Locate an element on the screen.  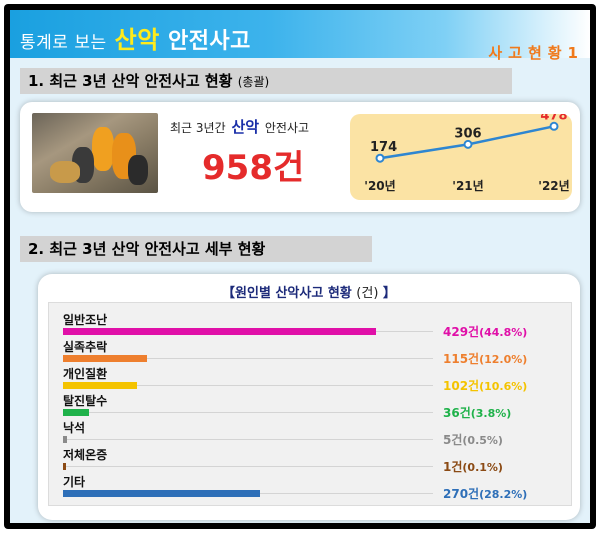
yearly-trend-chart: 174 '20년 306 '21년 478 '22년 is located at coordinates (461, 154).